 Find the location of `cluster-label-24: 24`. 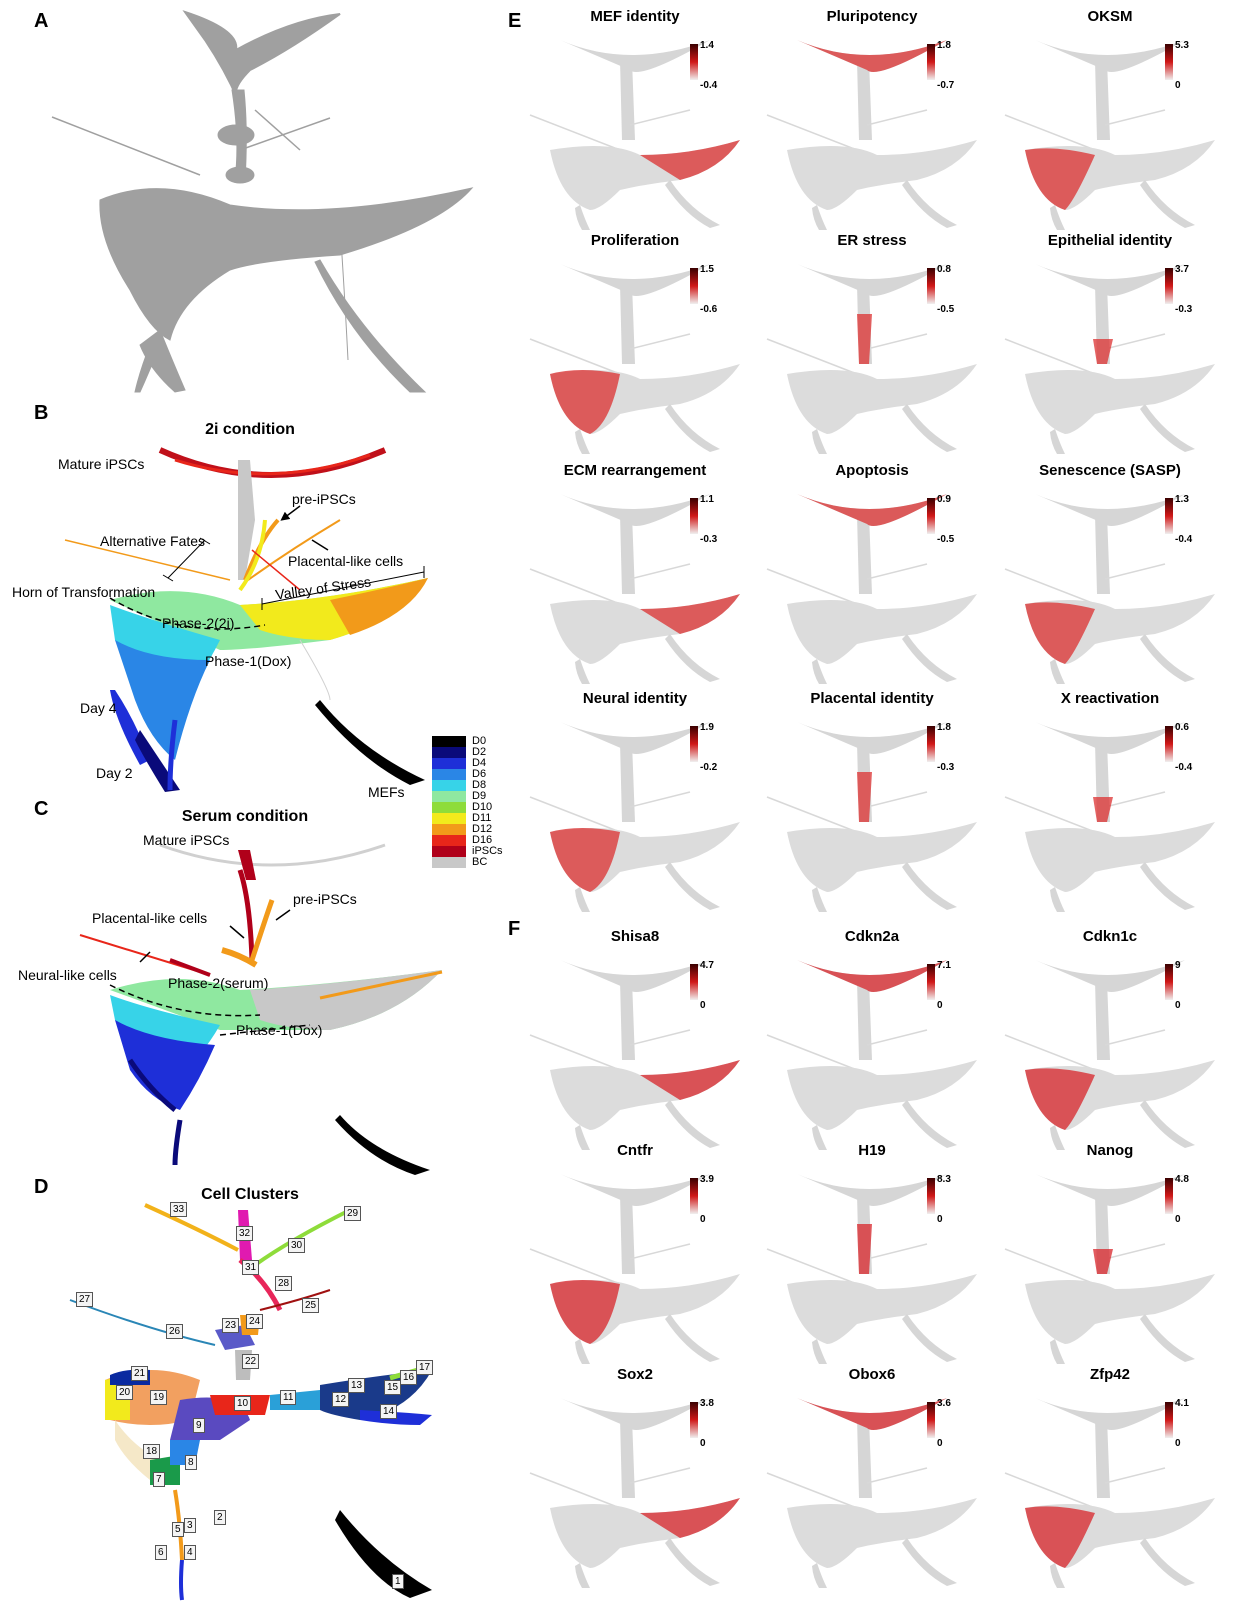

cluster-label-24: 24 is located at coordinates (255, 1321).